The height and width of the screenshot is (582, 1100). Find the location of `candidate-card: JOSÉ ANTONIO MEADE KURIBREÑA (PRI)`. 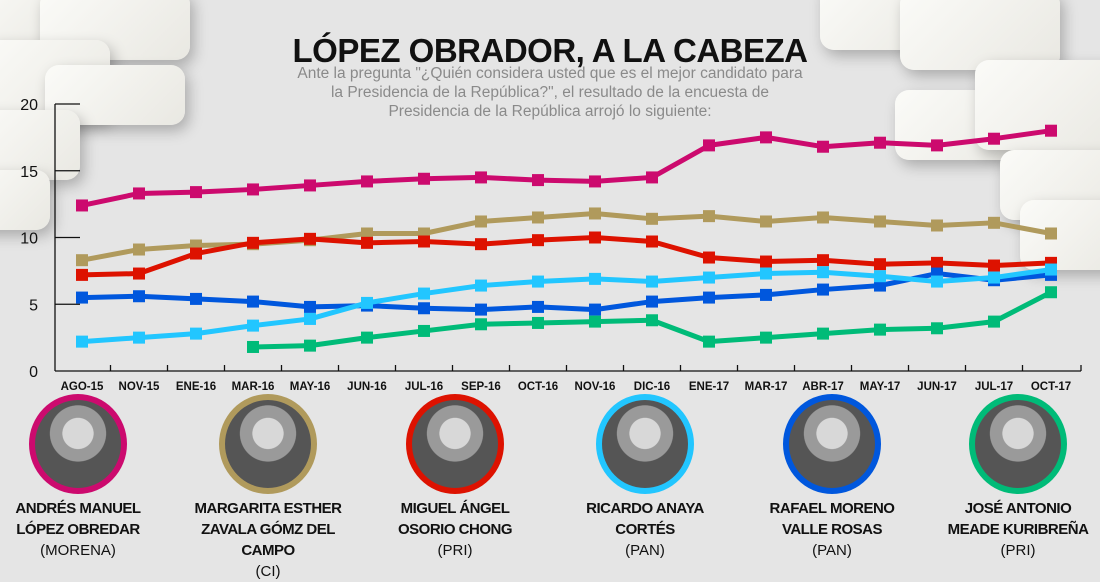

candidate-card: JOSÉ ANTONIO MEADE KURIBREÑA (PRI) is located at coordinates (1014, 477).